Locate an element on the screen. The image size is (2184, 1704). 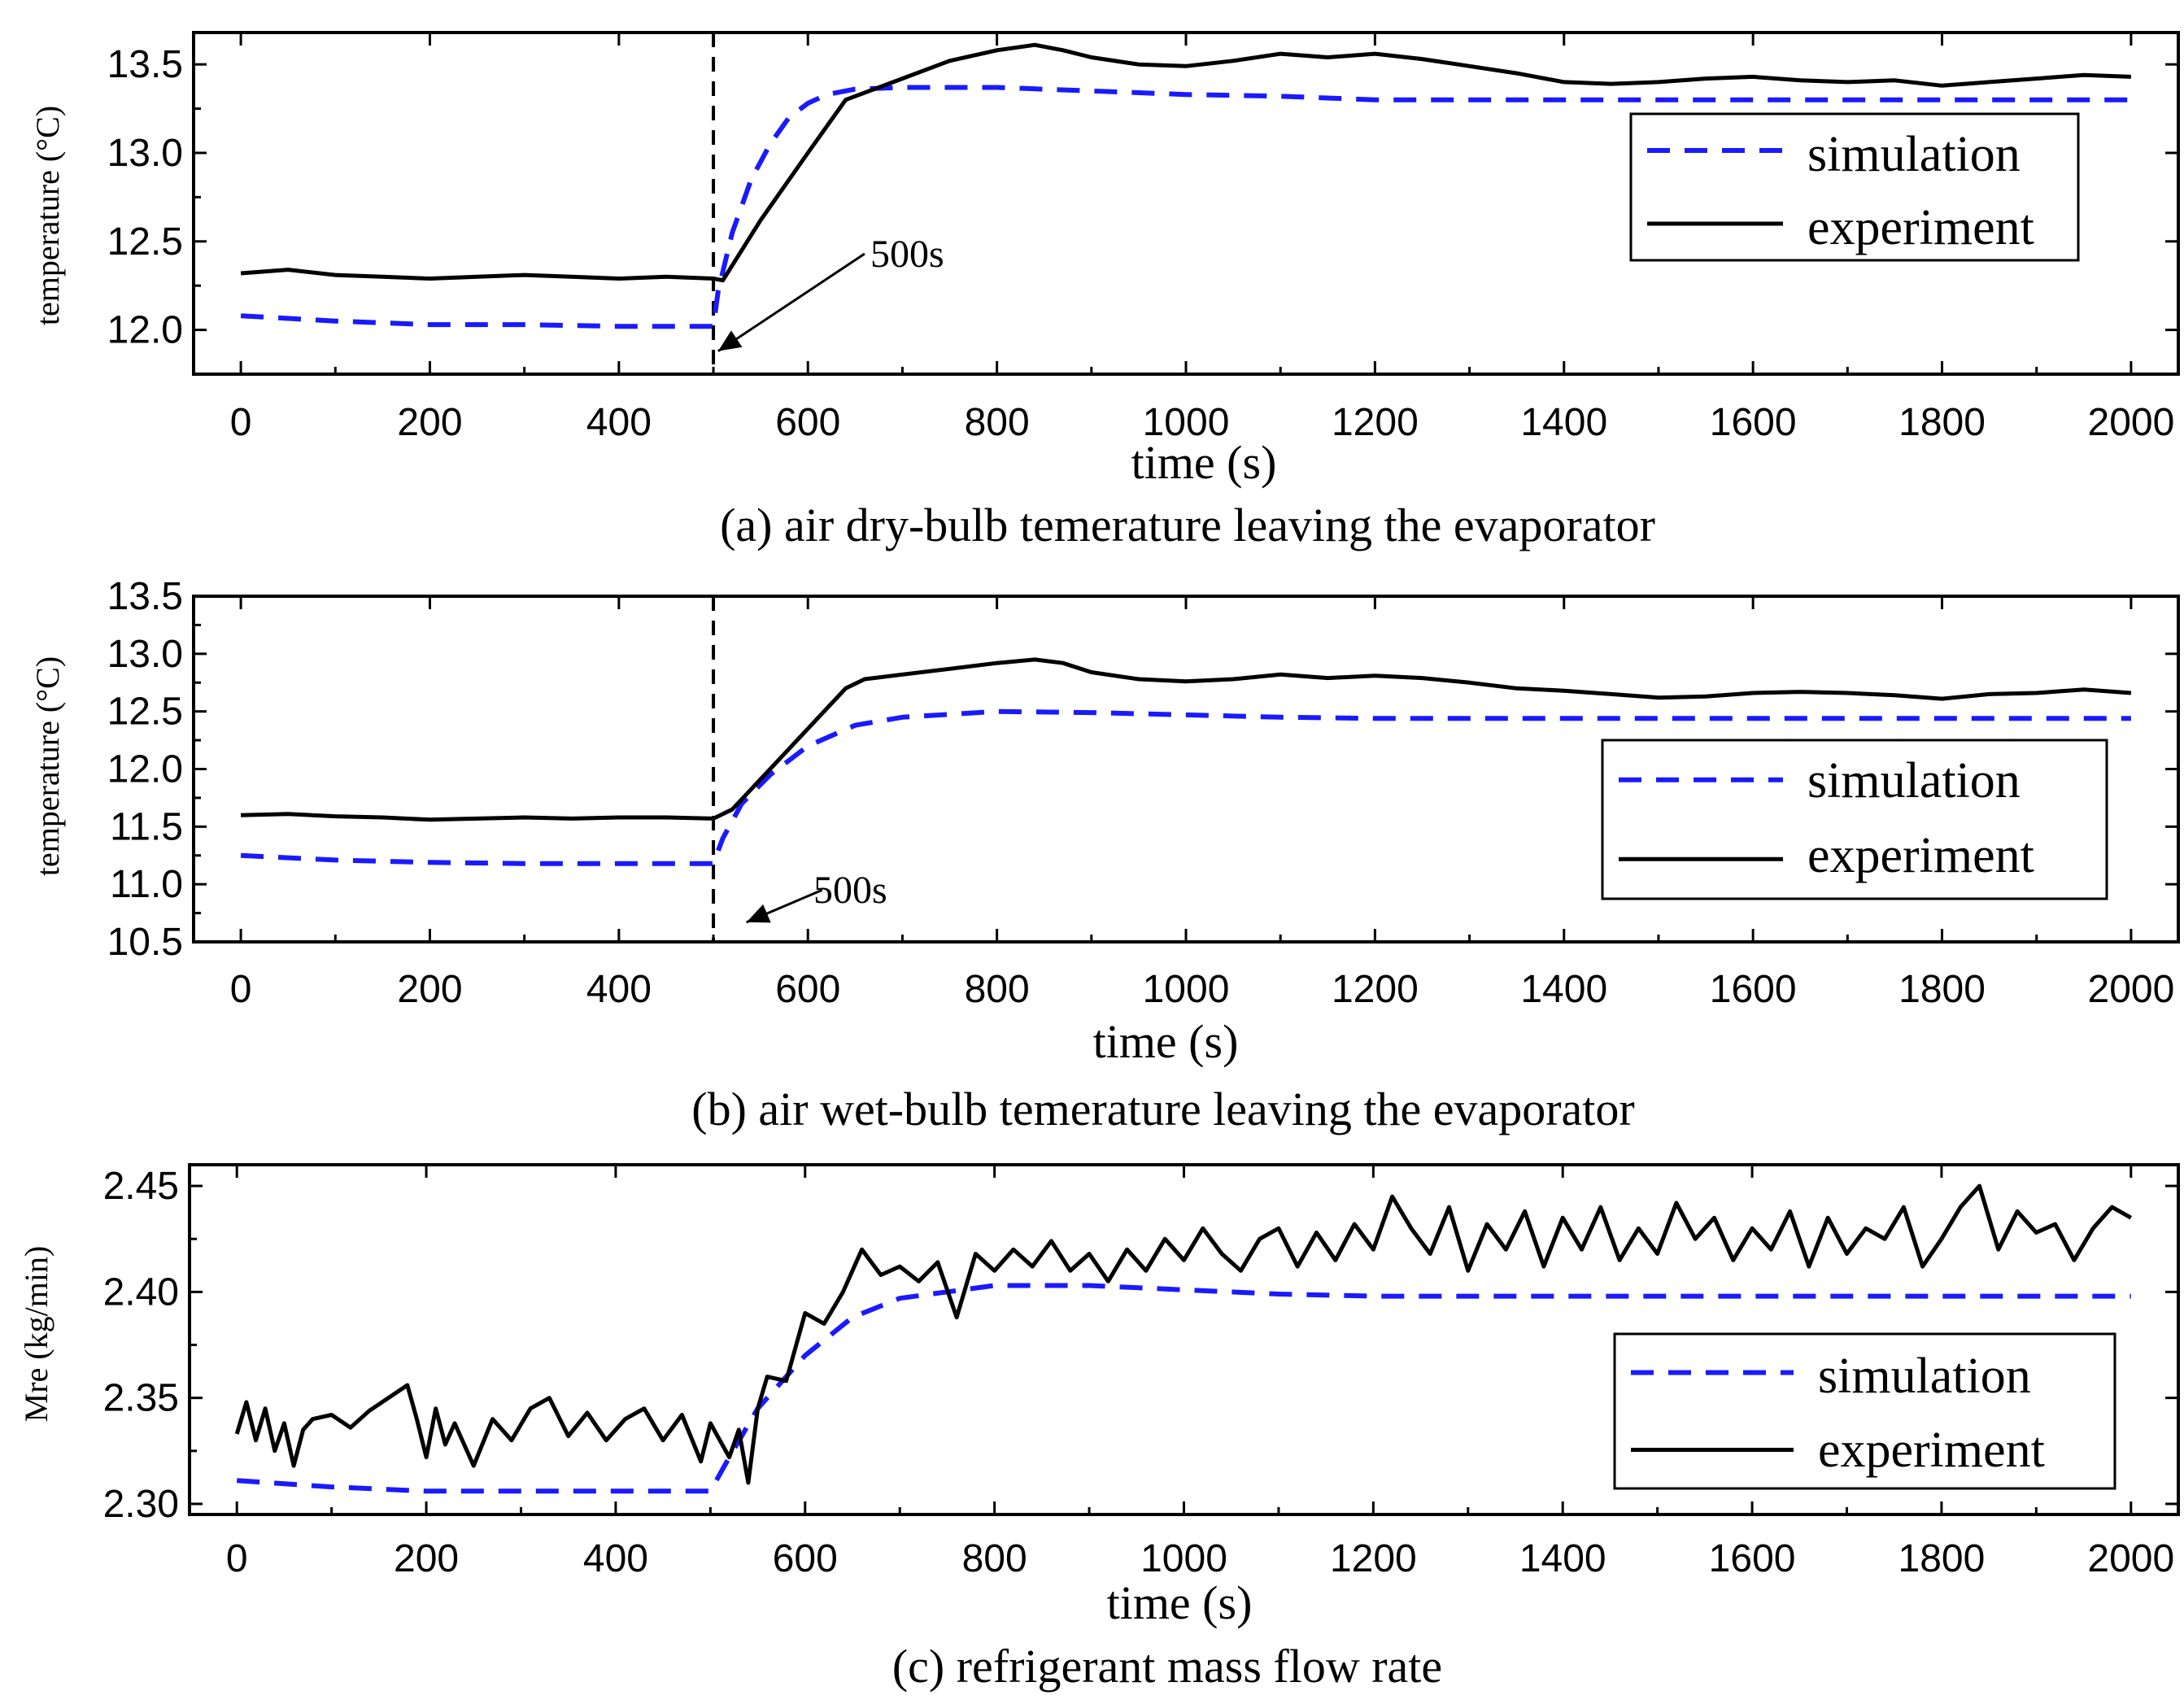
panel-a-x-tick-label: 2000 is located at coordinates (2131, 422).